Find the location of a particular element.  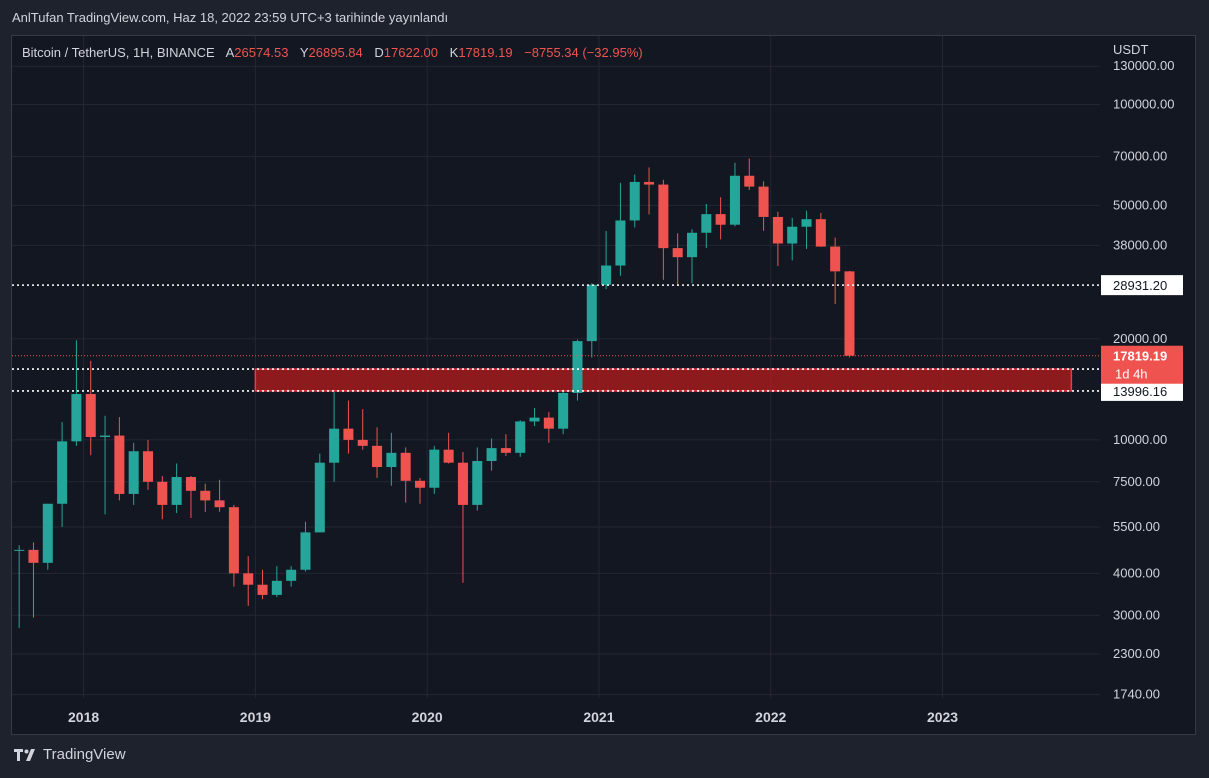

brand-name: TradingView is located at coordinates (84, 754).